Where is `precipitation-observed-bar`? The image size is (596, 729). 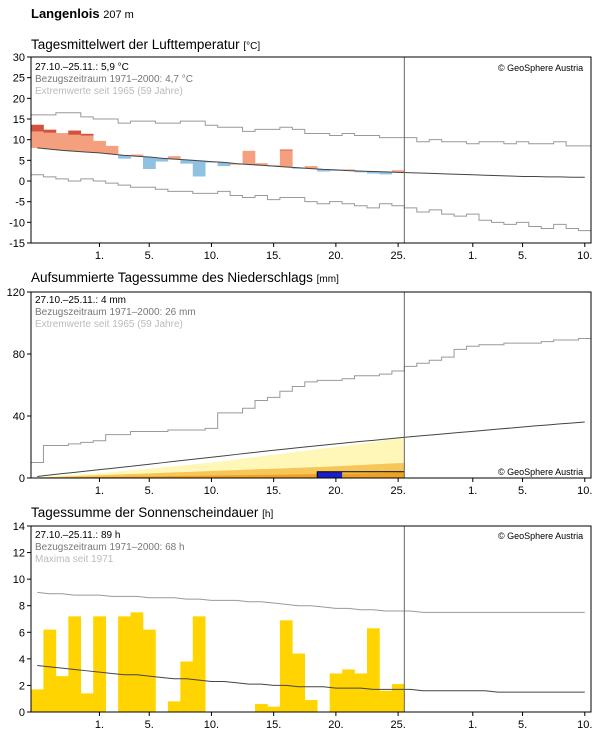 precipitation-observed-bar is located at coordinates (330, 474).